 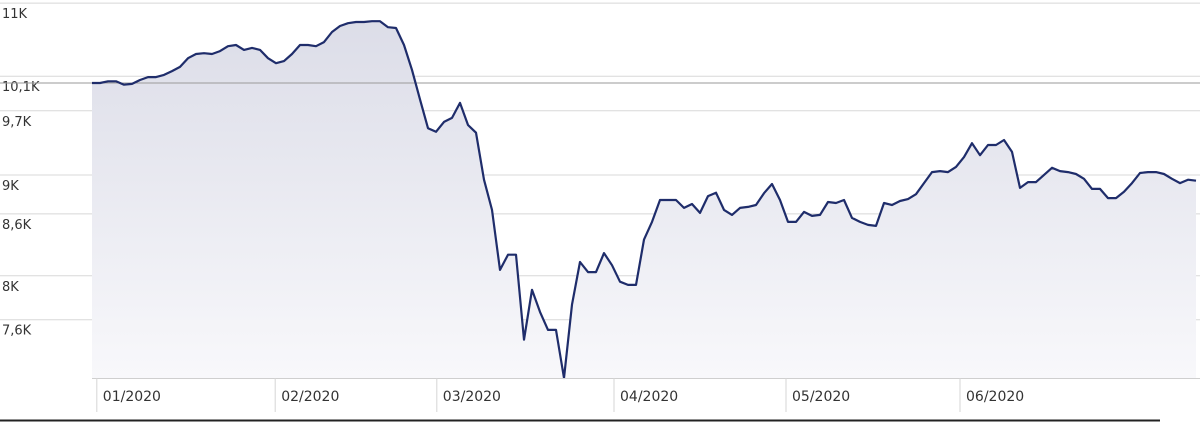 What do you see at coordinates (21, 87) in the screenshot?
I see `y-tick-label: 10,1K` at bounding box center [21, 87].